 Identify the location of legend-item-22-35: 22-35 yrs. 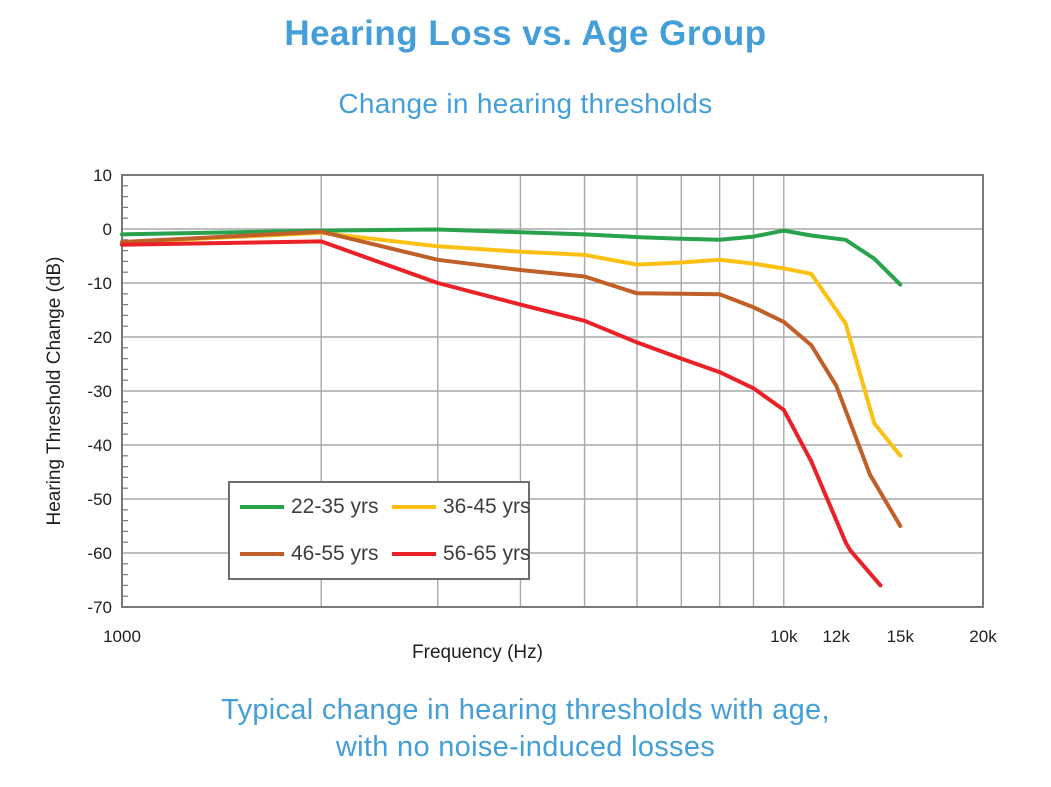
(306, 507).